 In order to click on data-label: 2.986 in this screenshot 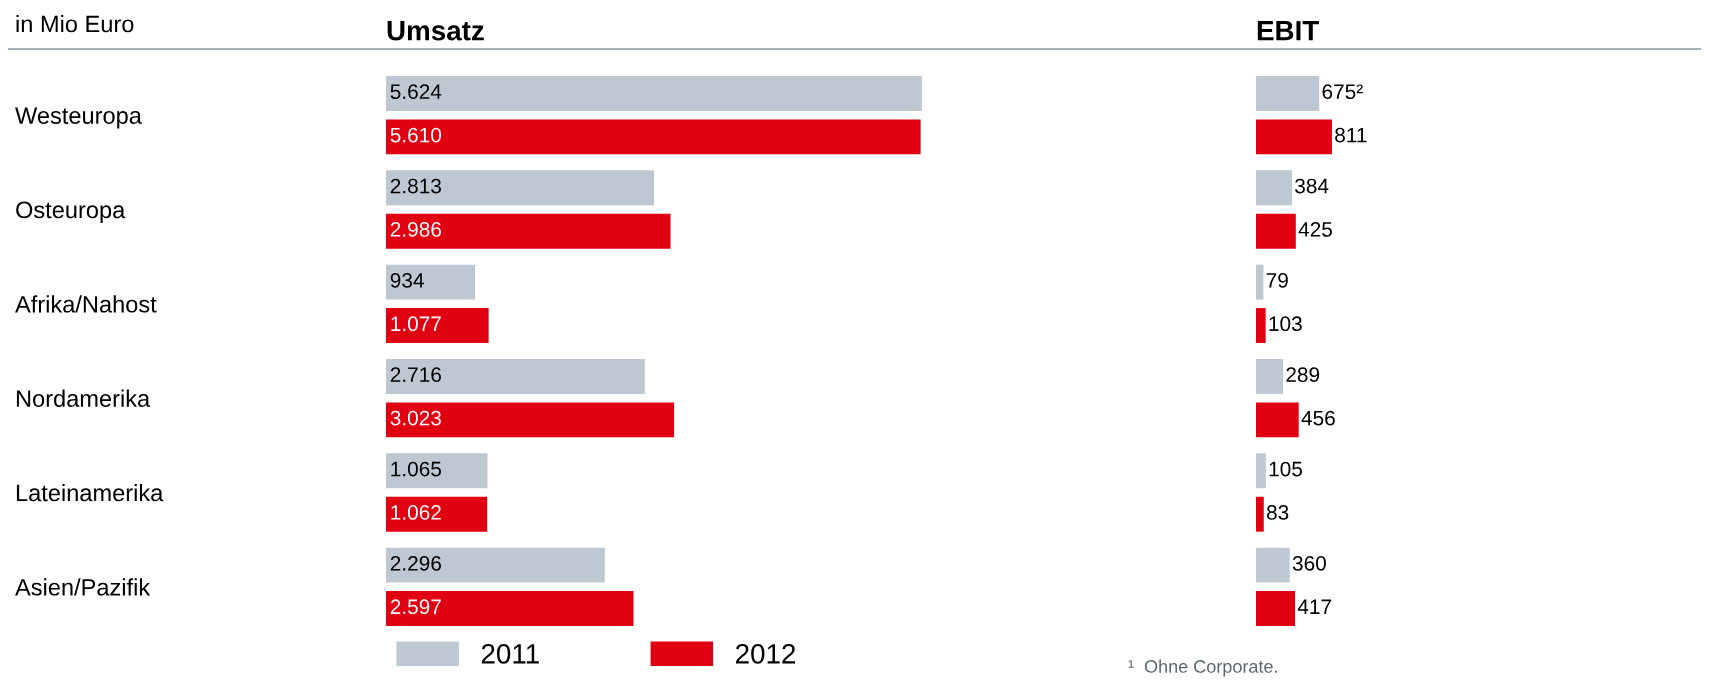, I will do `click(415, 229)`.